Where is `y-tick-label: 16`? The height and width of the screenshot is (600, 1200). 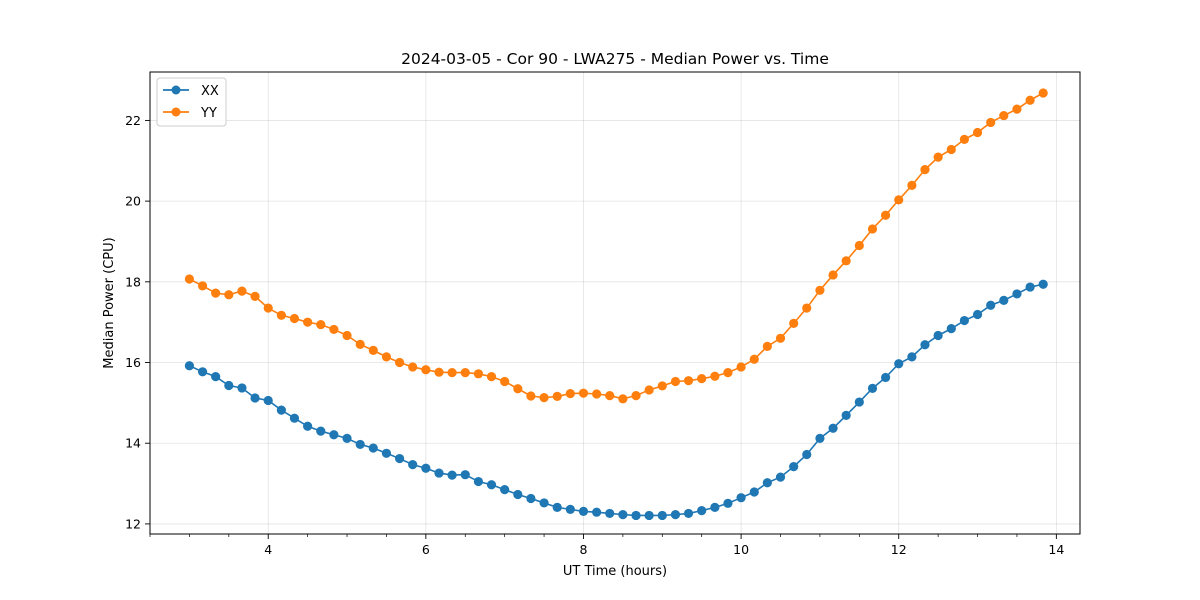
y-tick-label: 16 is located at coordinates (133, 362).